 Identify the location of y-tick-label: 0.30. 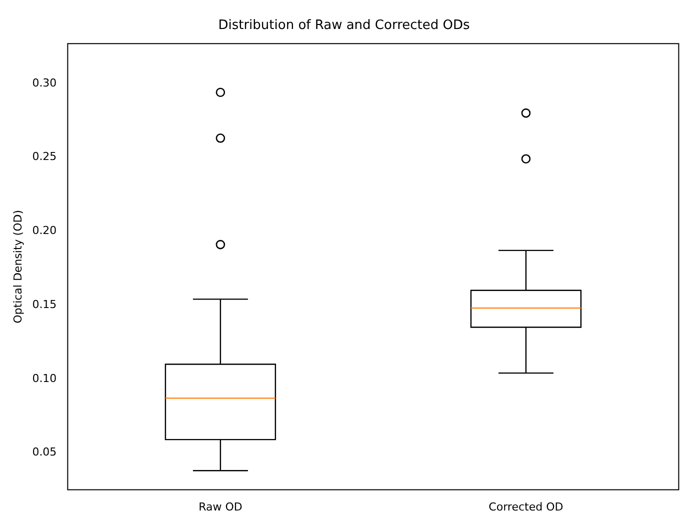
(44, 83).